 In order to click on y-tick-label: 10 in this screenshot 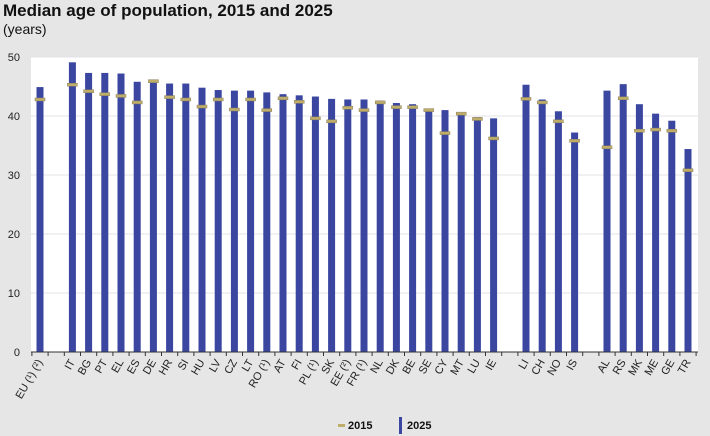, I will do `click(14, 294)`.